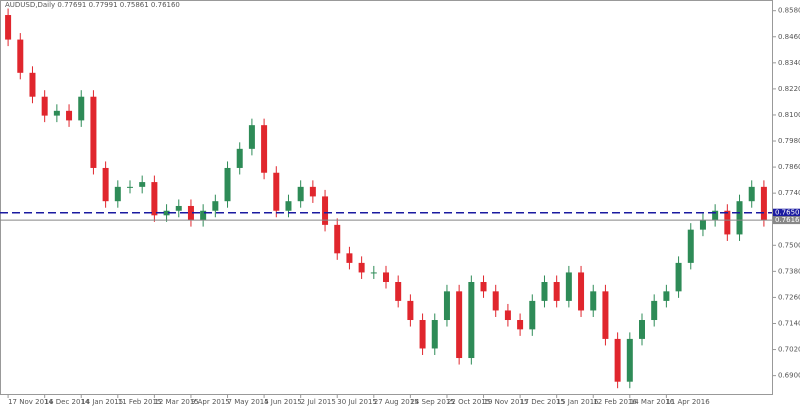 The height and width of the screenshot is (407, 800). I want to click on y-tick-label: 0.81000, so click(789, 115).